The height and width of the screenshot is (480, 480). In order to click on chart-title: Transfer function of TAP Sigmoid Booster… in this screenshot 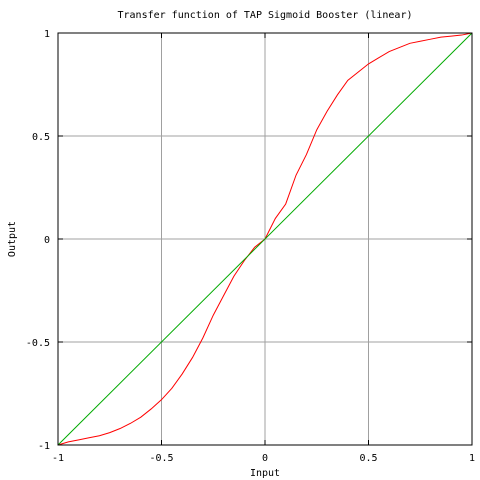, I will do `click(264, 15)`.